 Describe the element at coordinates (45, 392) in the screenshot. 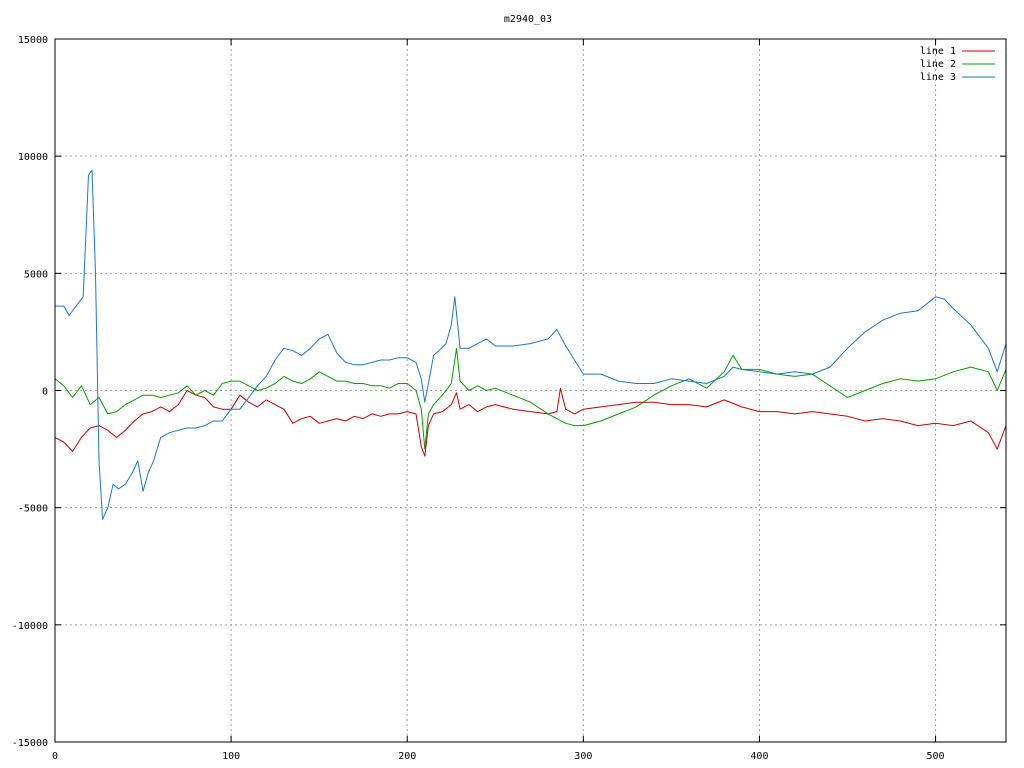

I see `y-tick-label: 0` at that location.